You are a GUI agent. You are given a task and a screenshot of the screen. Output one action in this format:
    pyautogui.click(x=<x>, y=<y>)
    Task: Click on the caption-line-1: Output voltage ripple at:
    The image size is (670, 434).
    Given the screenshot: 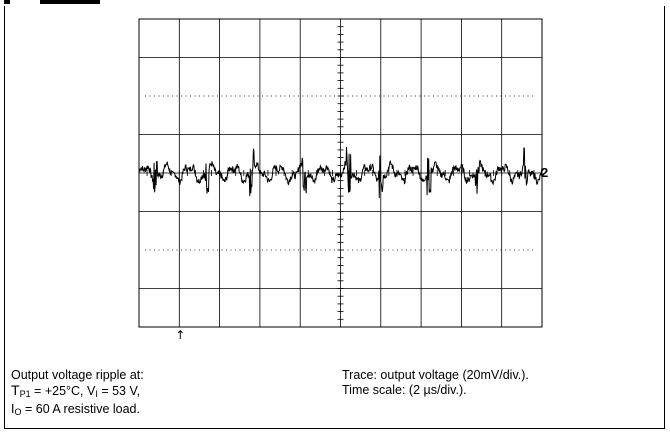 What is the action you would take?
    pyautogui.click(x=77, y=375)
    